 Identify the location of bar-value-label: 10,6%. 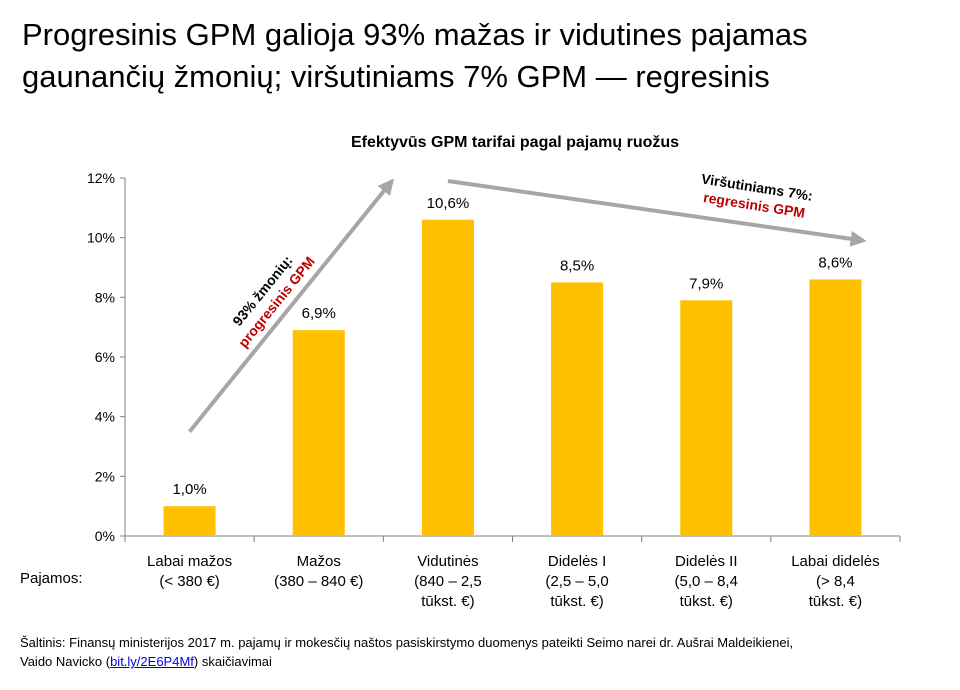
(448, 203).